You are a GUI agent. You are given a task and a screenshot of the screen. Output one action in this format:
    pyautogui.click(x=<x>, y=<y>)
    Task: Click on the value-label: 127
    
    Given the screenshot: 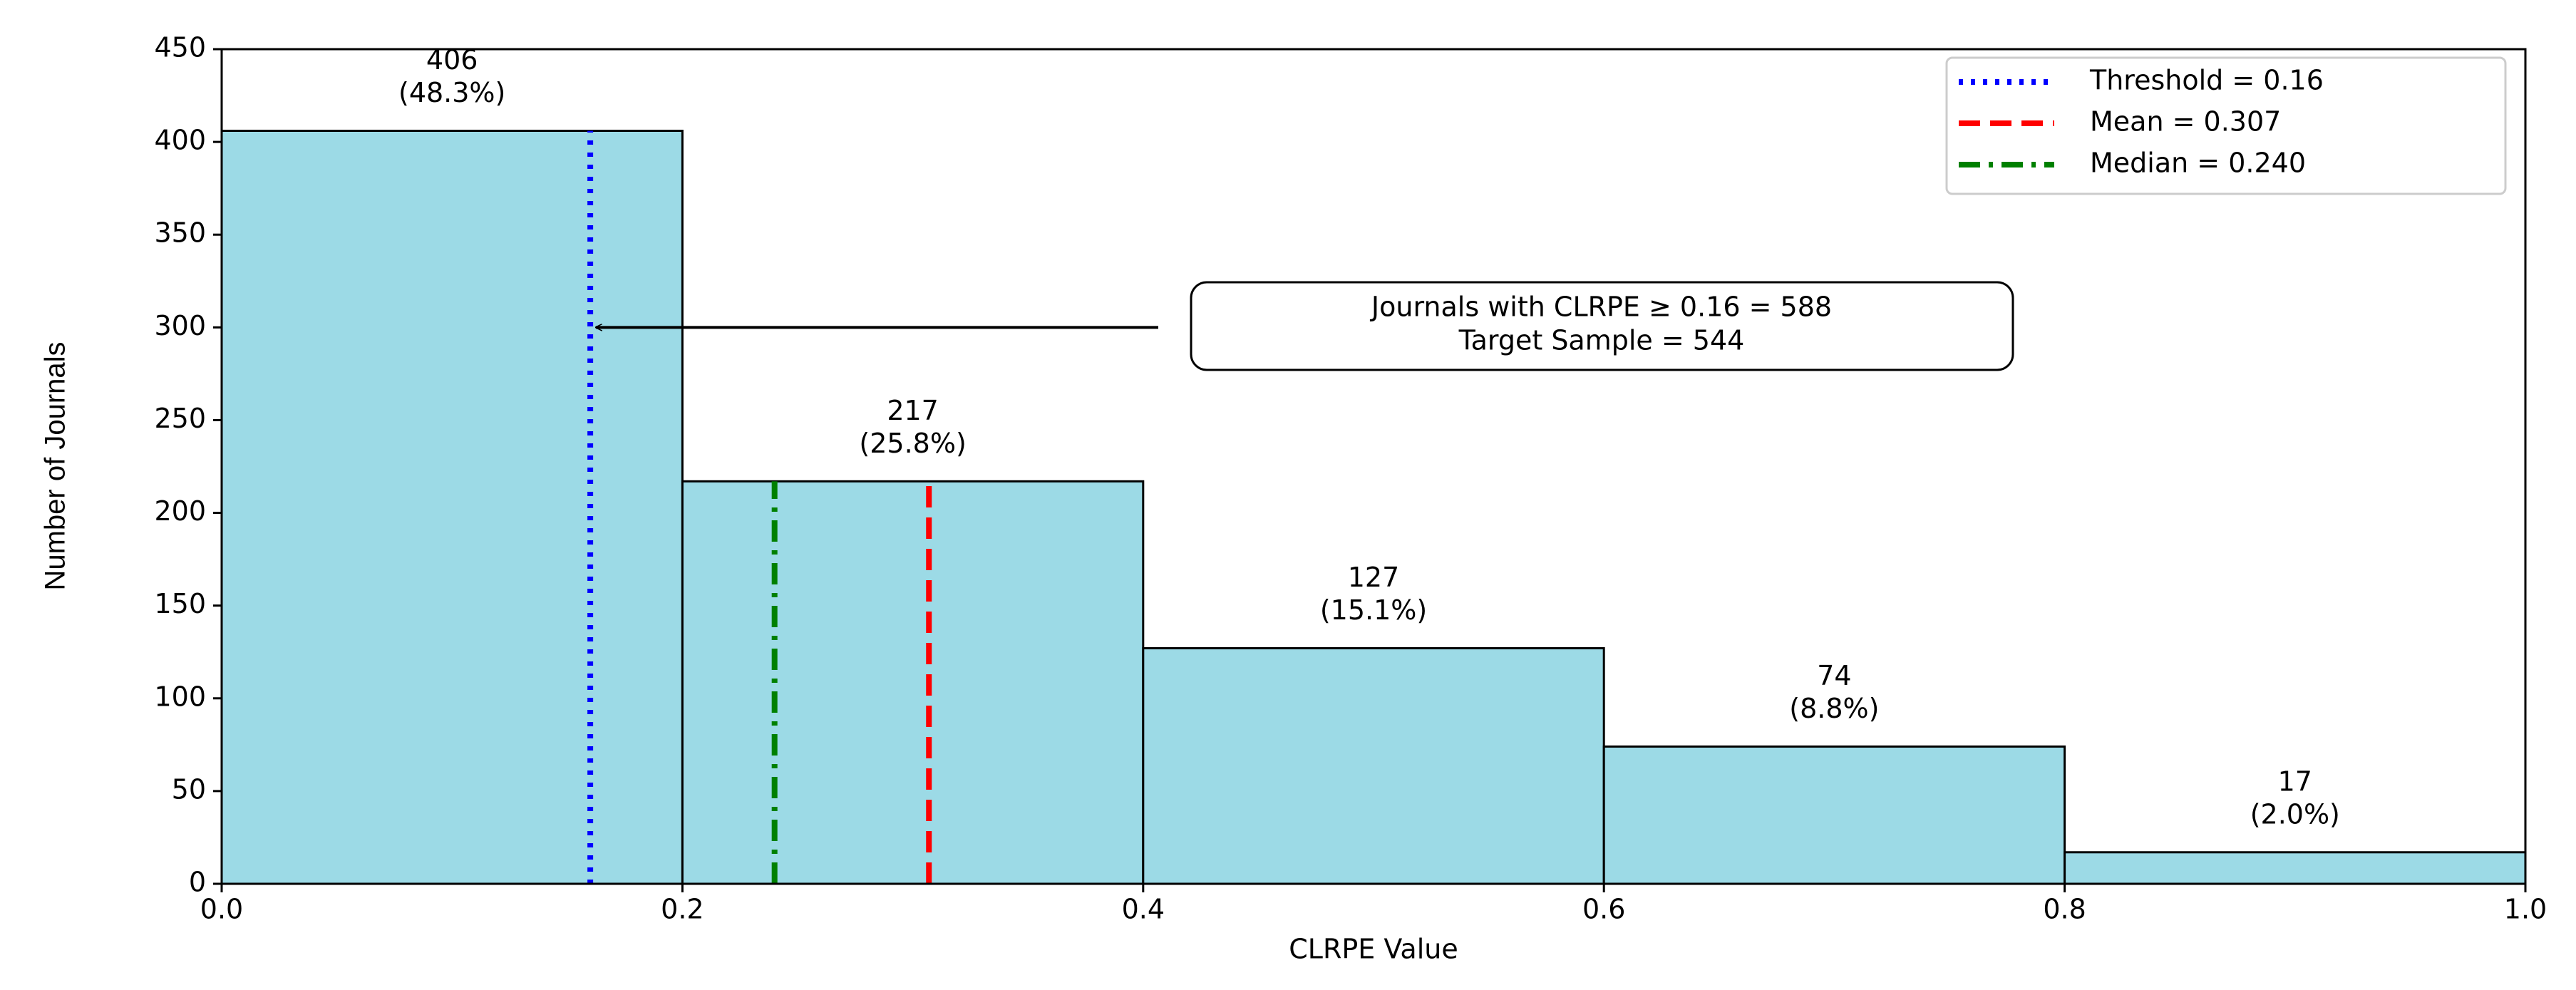 What is the action you would take?
    pyautogui.click(x=1374, y=577)
    